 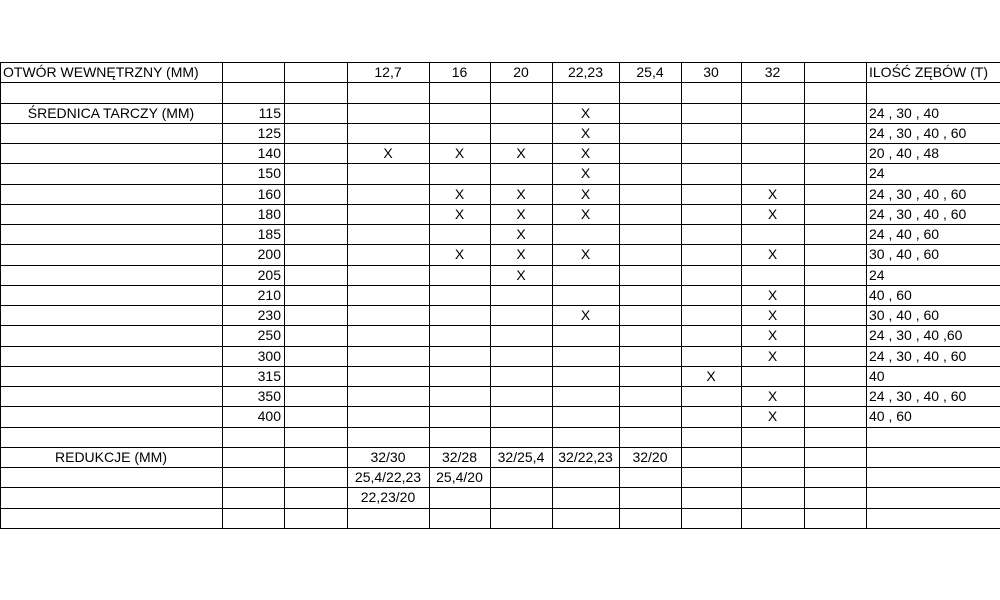 I want to click on header-cell: 20, so click(x=521, y=72).